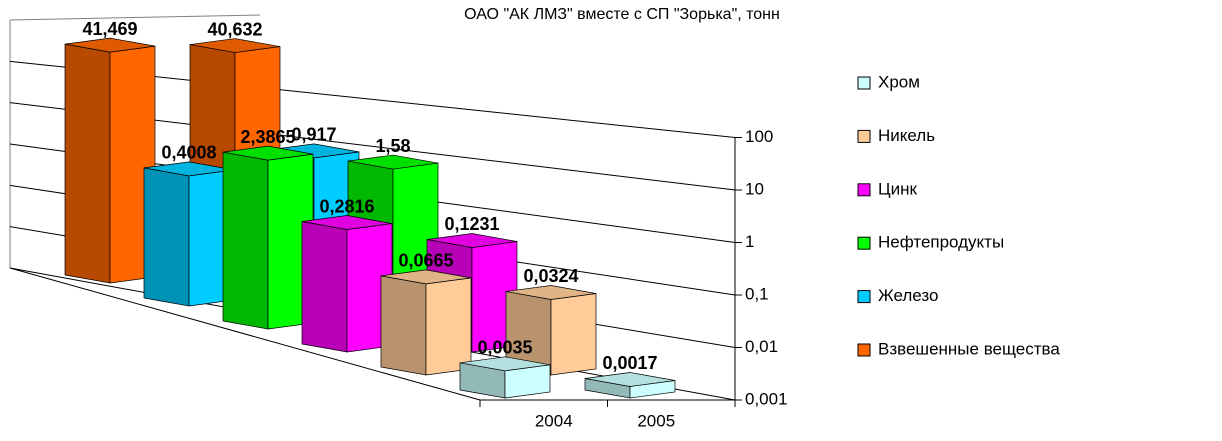 This screenshot has height=441, width=1222. I want to click on y-tick-label: 0,01, so click(761, 346).